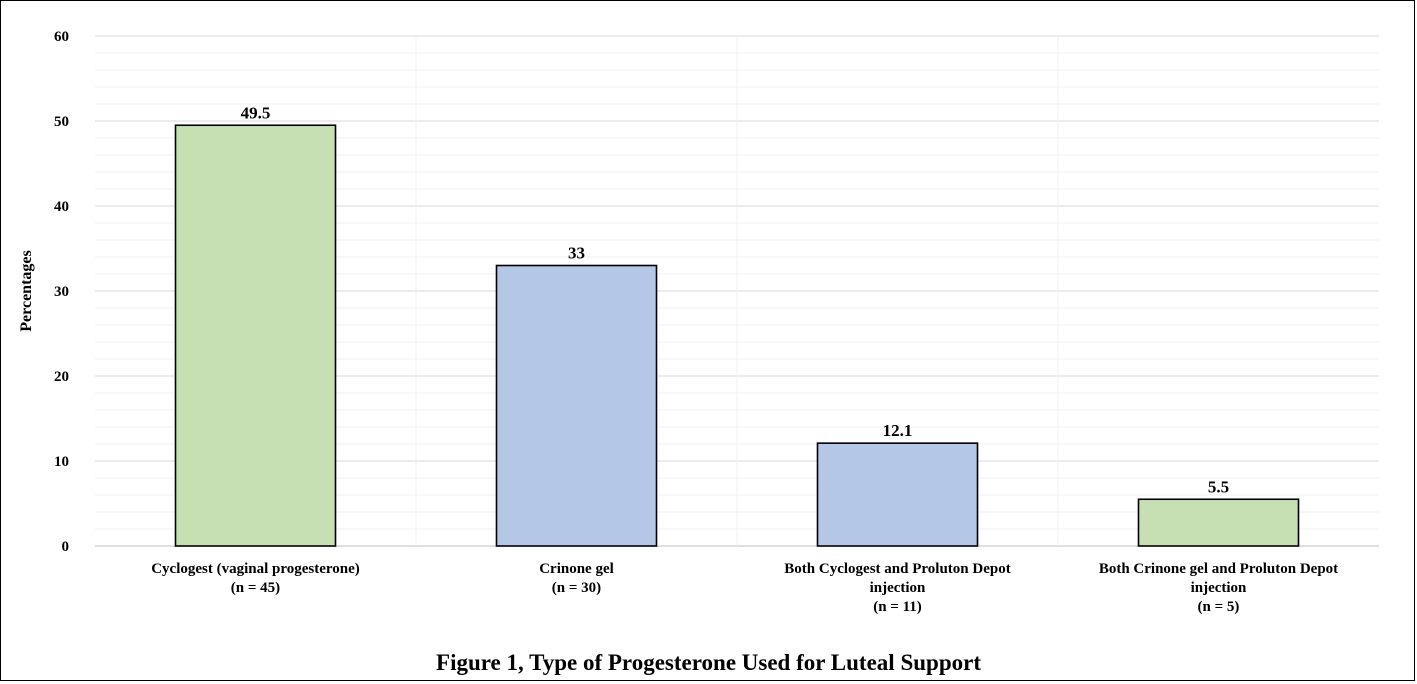 This screenshot has height=684, width=1417. Describe the element at coordinates (1218, 569) in the screenshot. I see `x-category-label: Both Crinone gel and Proluton Depot` at that location.